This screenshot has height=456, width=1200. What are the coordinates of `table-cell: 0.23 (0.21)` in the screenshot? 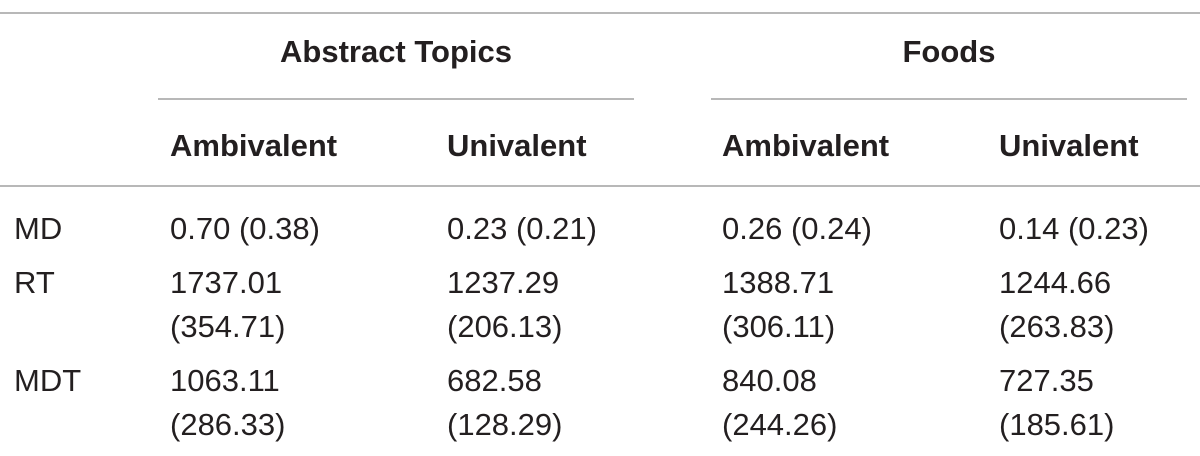 It's located at (522, 228).